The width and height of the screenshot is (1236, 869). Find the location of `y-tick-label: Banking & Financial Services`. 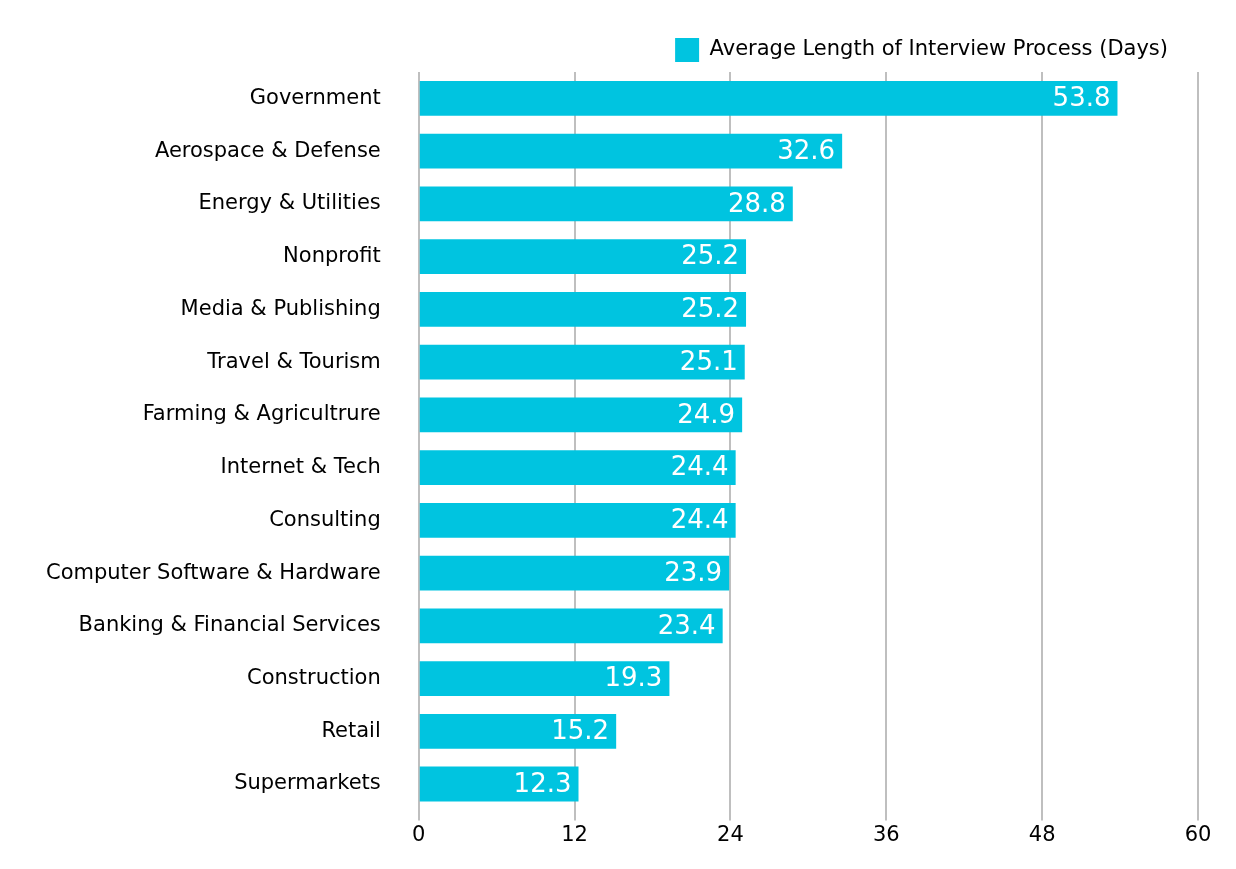

y-tick-label: Banking & Financial Services is located at coordinates (229, 624).